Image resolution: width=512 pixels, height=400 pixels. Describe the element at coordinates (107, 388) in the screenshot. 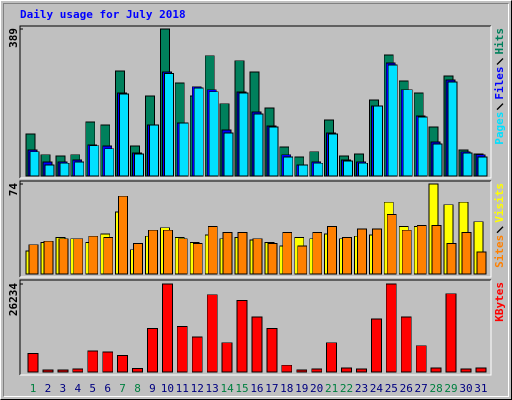

I see `x-tick-label: 6` at that location.